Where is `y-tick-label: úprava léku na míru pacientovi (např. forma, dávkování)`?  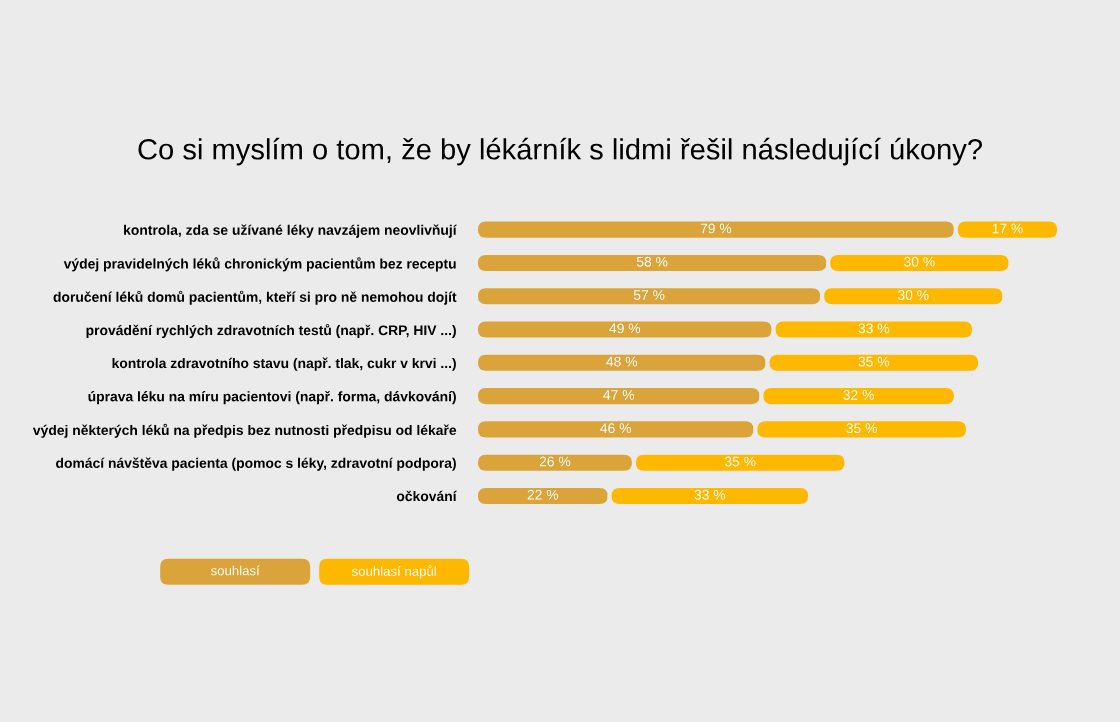
y-tick-label: úprava léku na míru pacientovi (např. forma, dávkování) is located at coordinates (272, 397).